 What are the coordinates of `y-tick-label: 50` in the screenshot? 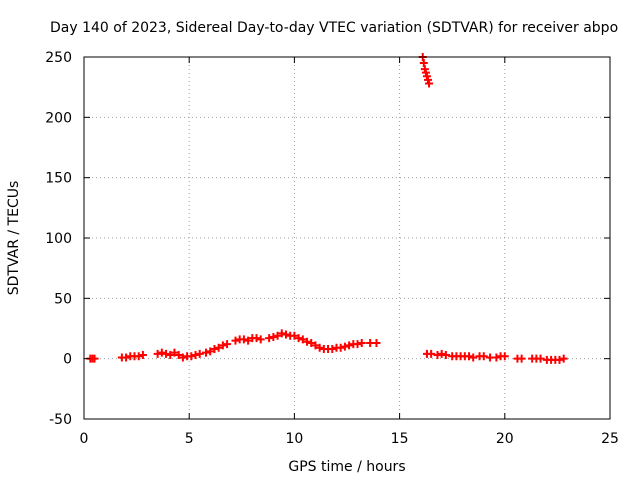 It's located at (63, 299).